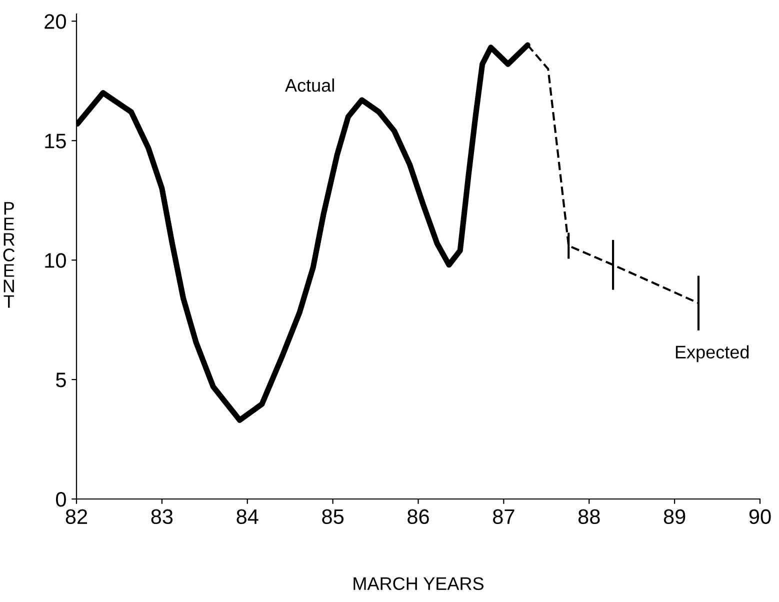 The height and width of the screenshot is (602, 779). I want to click on x-tick-label: 85, so click(333, 516).